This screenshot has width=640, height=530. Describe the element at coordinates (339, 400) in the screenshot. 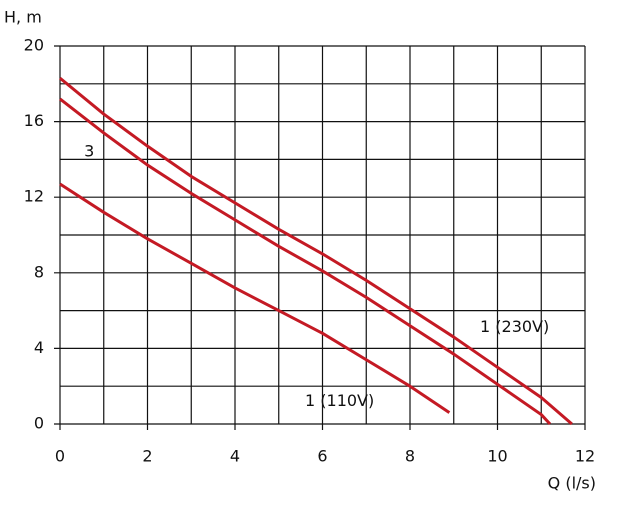

I see `annotation: 1 (110V)` at that location.